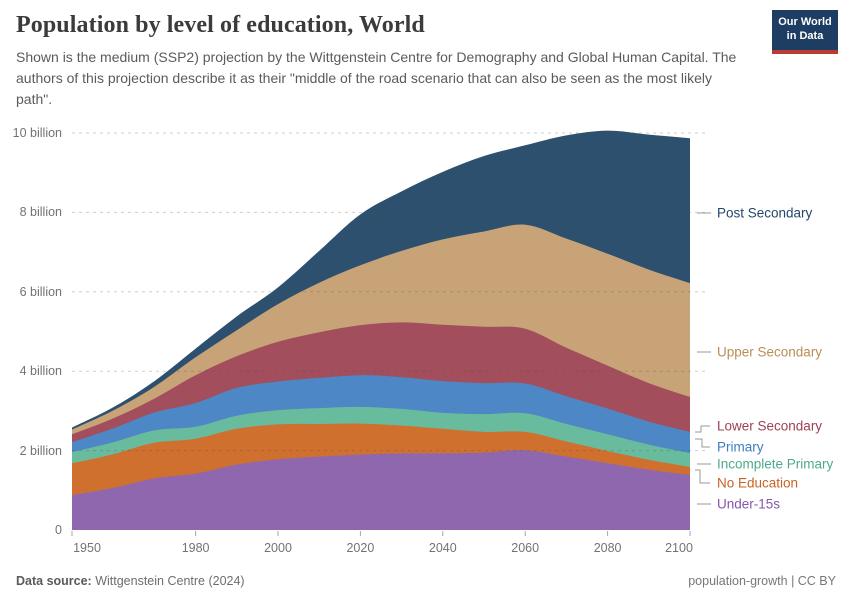  Describe the element at coordinates (775, 464) in the screenshot. I see `legend-label-incomplete-primary: Incomplete Primary` at that location.